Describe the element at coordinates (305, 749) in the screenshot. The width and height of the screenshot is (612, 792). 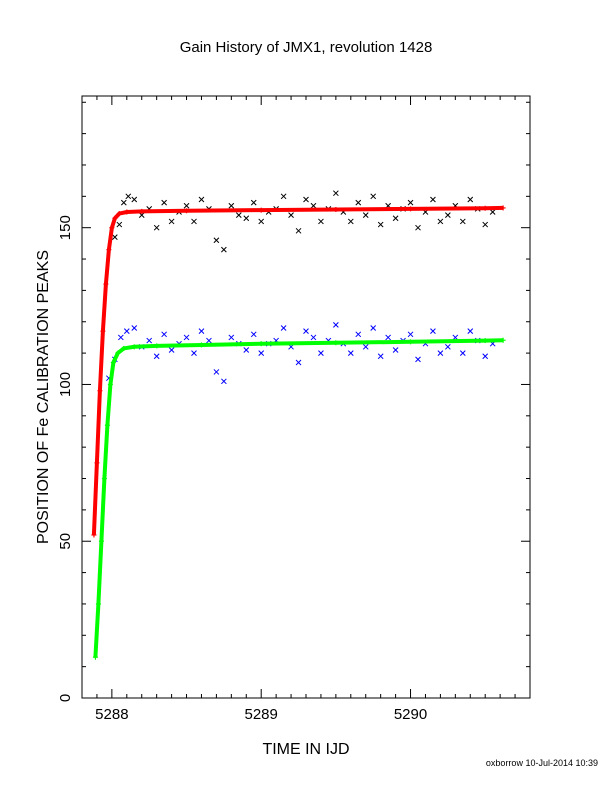
I see `x-axis-label: TIME IN IJD` at that location.